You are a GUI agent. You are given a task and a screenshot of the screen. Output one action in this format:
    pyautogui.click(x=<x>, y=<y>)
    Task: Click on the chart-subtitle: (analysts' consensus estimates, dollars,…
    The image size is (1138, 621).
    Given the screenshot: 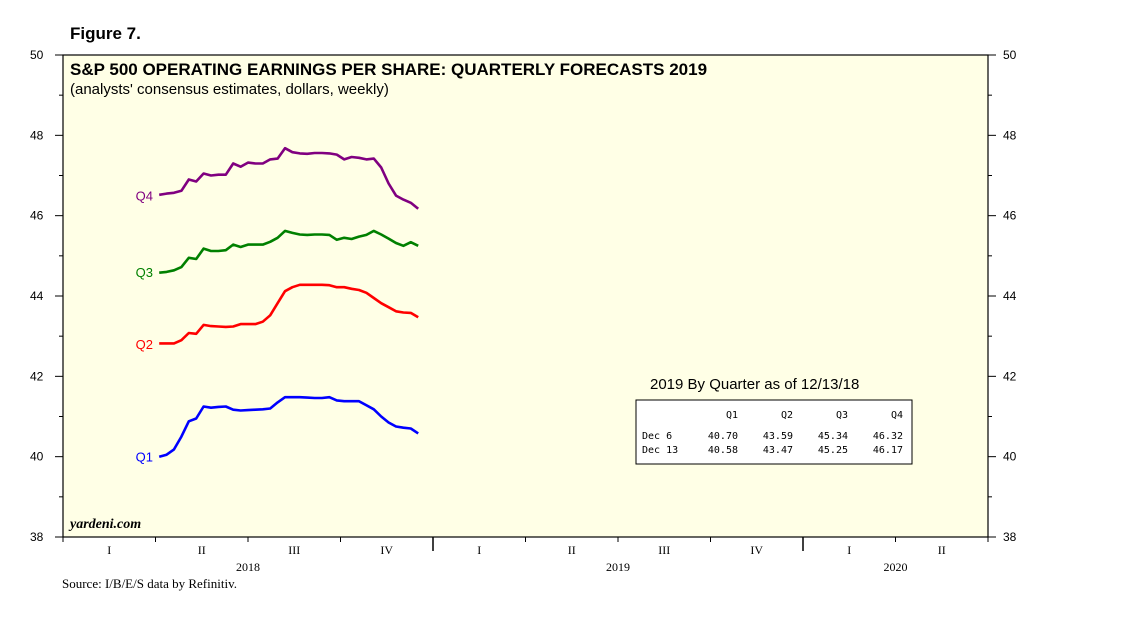 What is the action you would take?
    pyautogui.click(x=229, y=89)
    